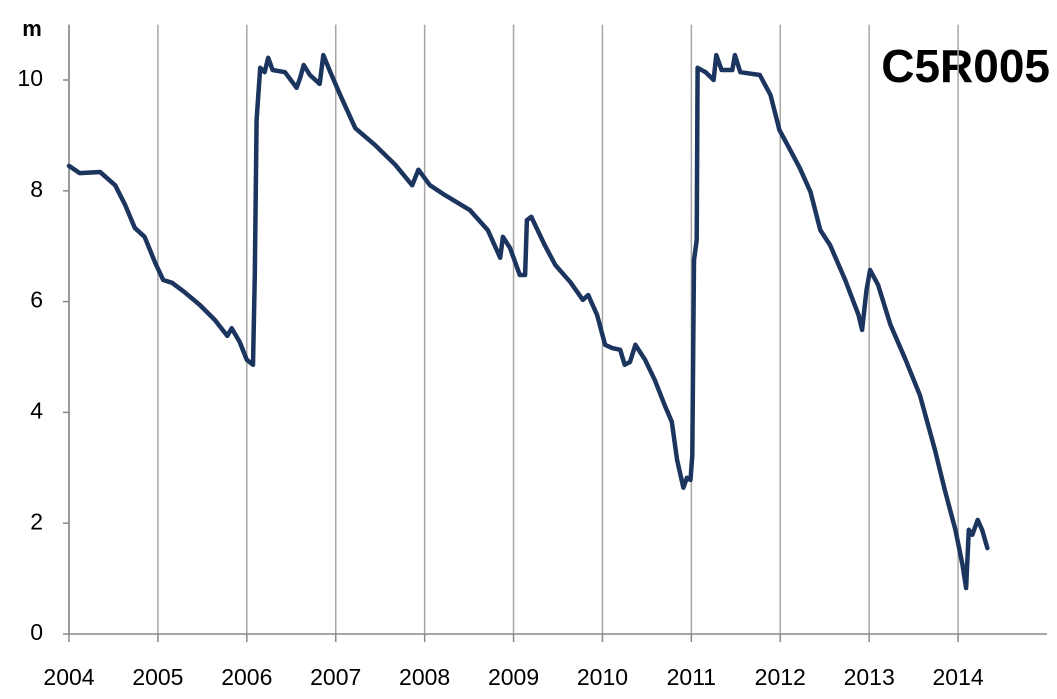  Describe the element at coordinates (246, 677) in the screenshot. I see `x-tick-label: 2006` at that location.